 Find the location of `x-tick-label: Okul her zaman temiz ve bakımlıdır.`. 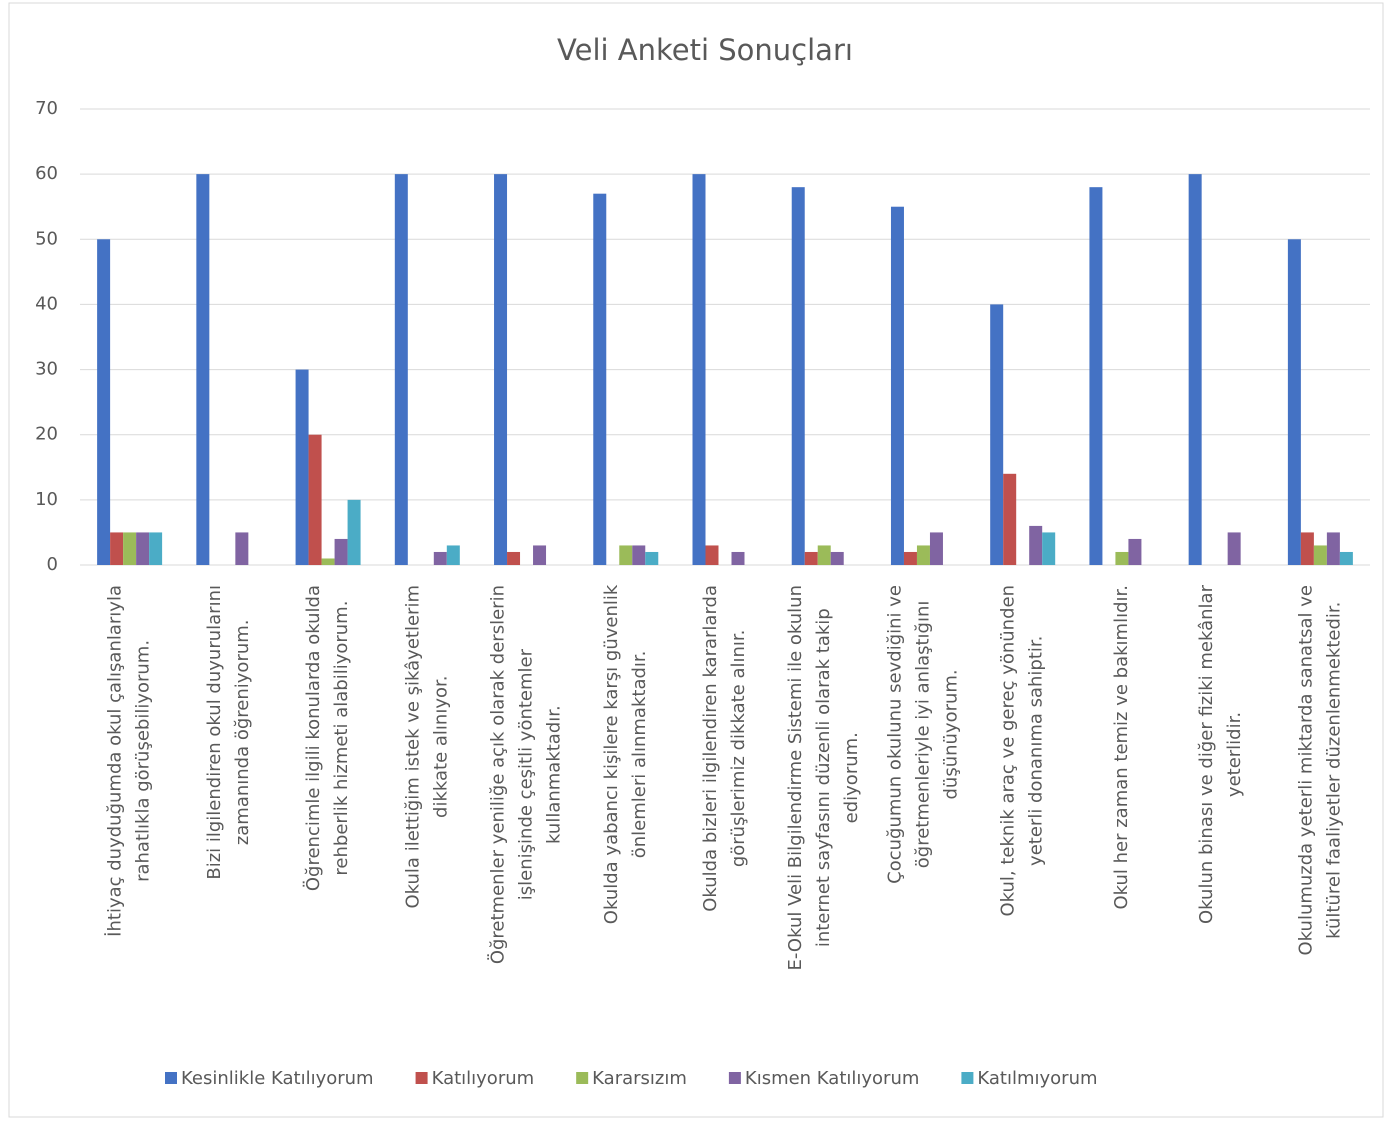

x-tick-label: Okul her zaman temiz ve bakımlıdır. is located at coordinates (1121, 747).